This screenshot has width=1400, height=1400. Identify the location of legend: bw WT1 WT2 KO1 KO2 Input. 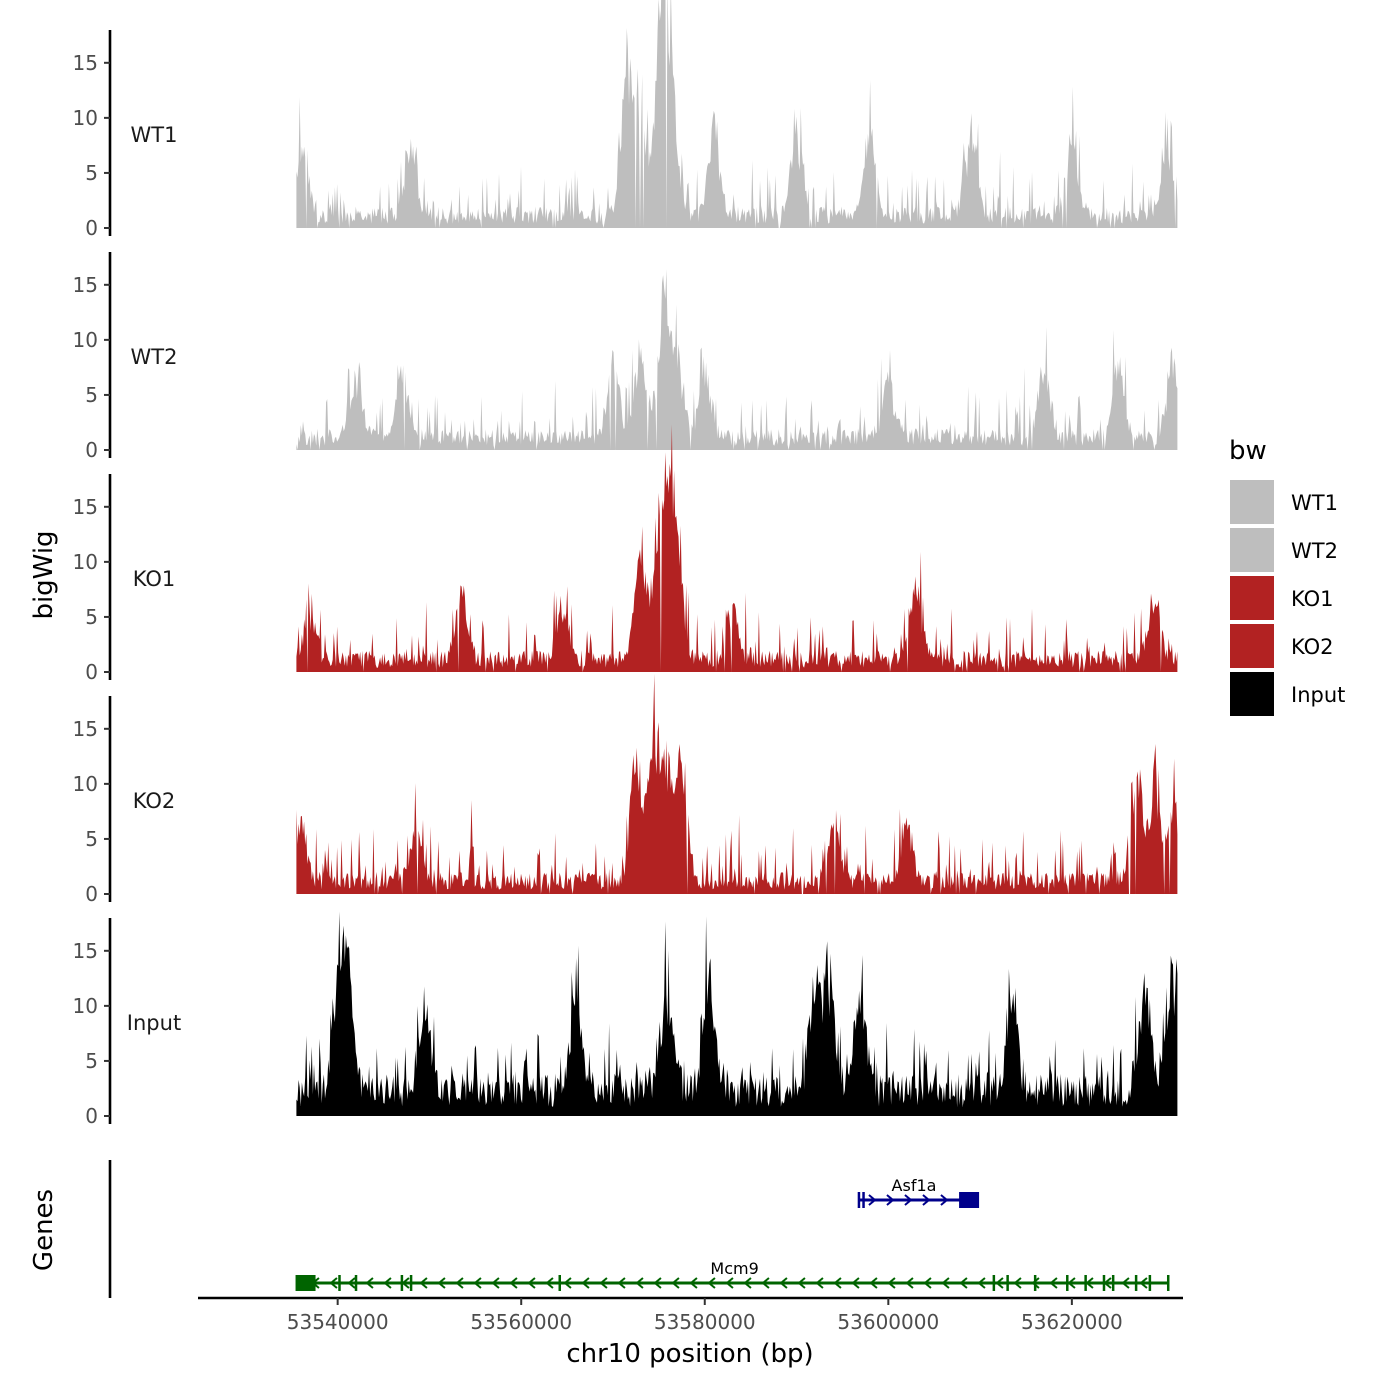
(1287, 576).